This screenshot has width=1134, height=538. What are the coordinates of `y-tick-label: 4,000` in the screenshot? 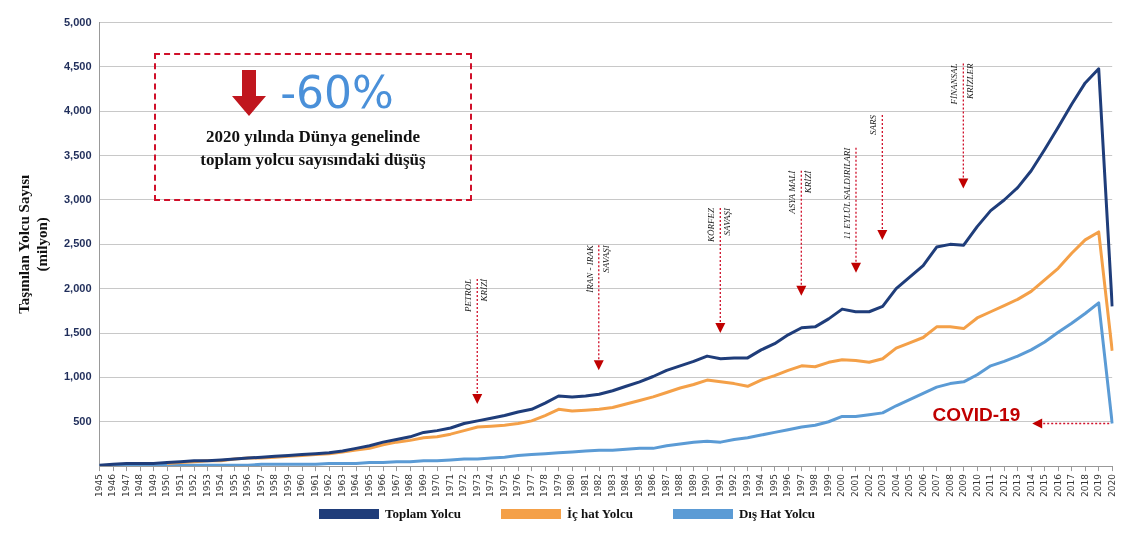 It's located at (78, 110).